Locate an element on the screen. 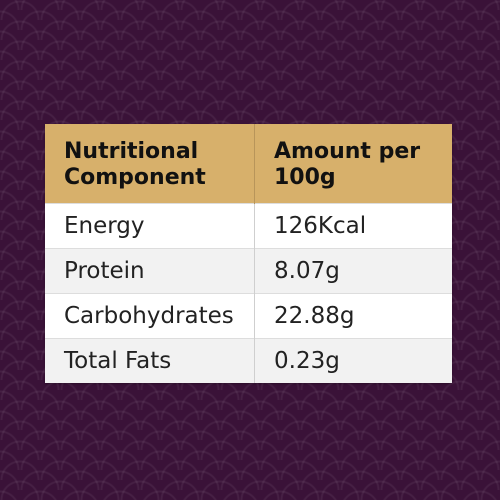 The height and width of the screenshot is (500, 500). row-amount-cell: 0.23g is located at coordinates (353, 360).